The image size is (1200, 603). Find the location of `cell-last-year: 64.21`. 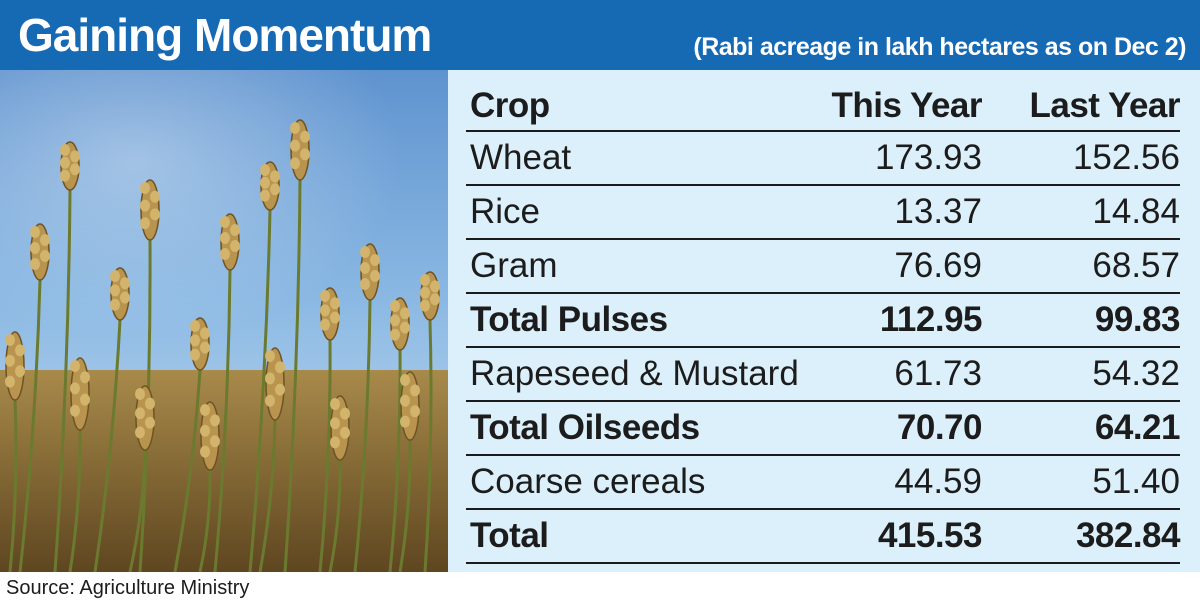

cell-last-year: 64.21 is located at coordinates (1137, 427).